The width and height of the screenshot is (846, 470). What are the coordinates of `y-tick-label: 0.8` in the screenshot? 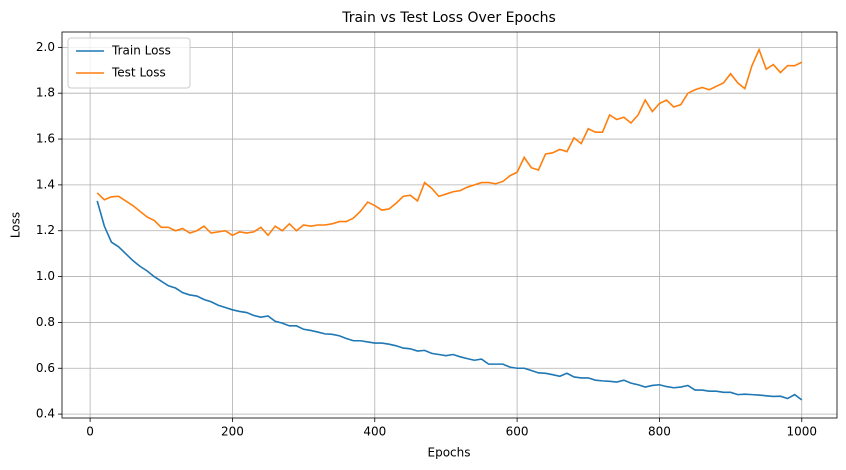 It's located at (45, 322).